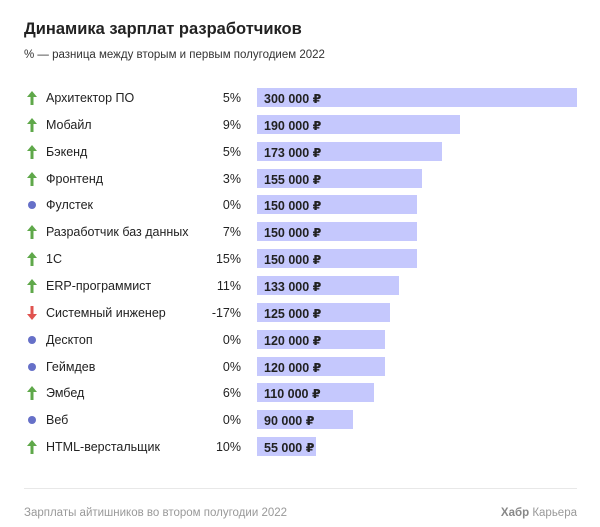  What do you see at coordinates (99, 285) in the screenshot?
I see `category-label: ERP-программист` at bounding box center [99, 285].